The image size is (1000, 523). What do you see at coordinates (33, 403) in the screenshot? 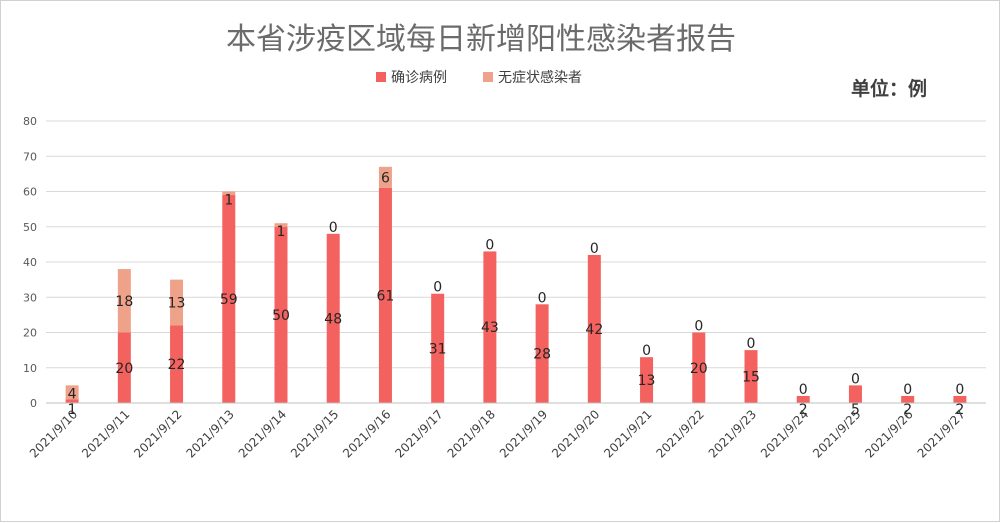
I see `y-tick-label: 0` at bounding box center [33, 403].